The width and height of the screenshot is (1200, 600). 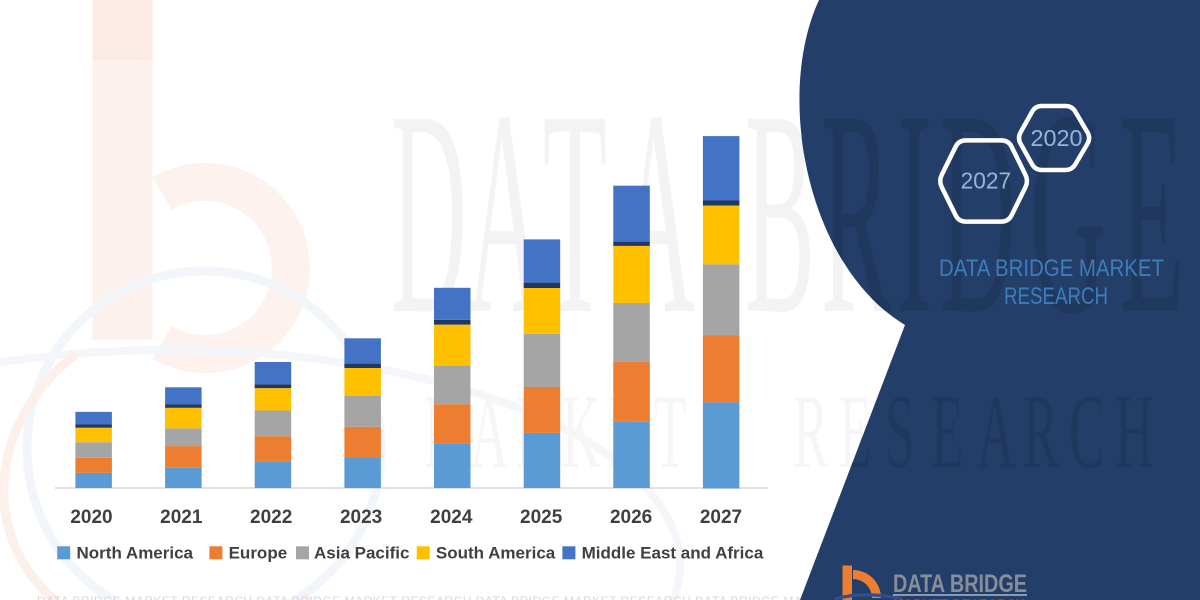 What do you see at coordinates (673, 553) in the screenshot?
I see `svg-text: Middle East and Africa` at bounding box center [673, 553].